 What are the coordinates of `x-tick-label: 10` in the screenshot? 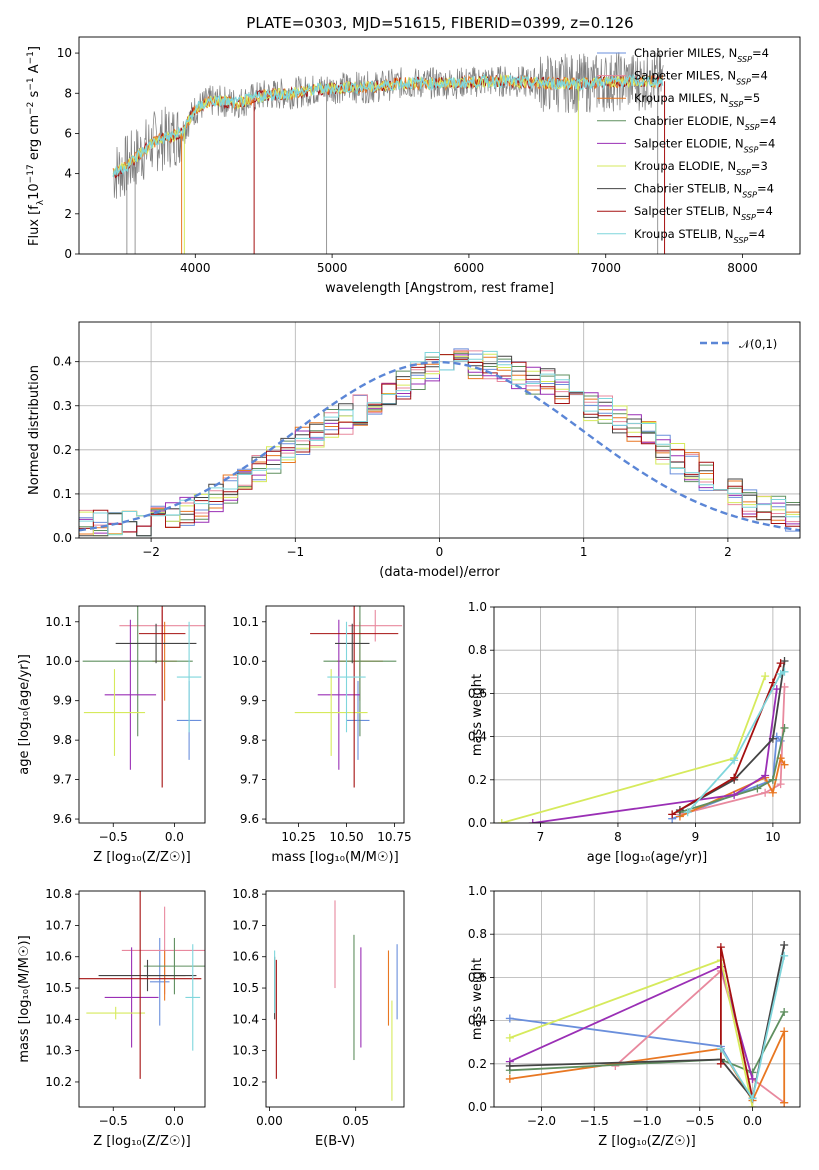 It's located at (772, 837).